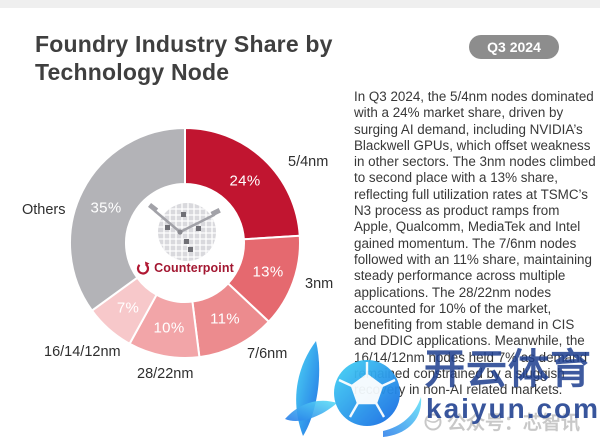 This screenshot has height=441, width=600. I want to click on slice-percent-7-6nm: 11%, so click(225, 319).